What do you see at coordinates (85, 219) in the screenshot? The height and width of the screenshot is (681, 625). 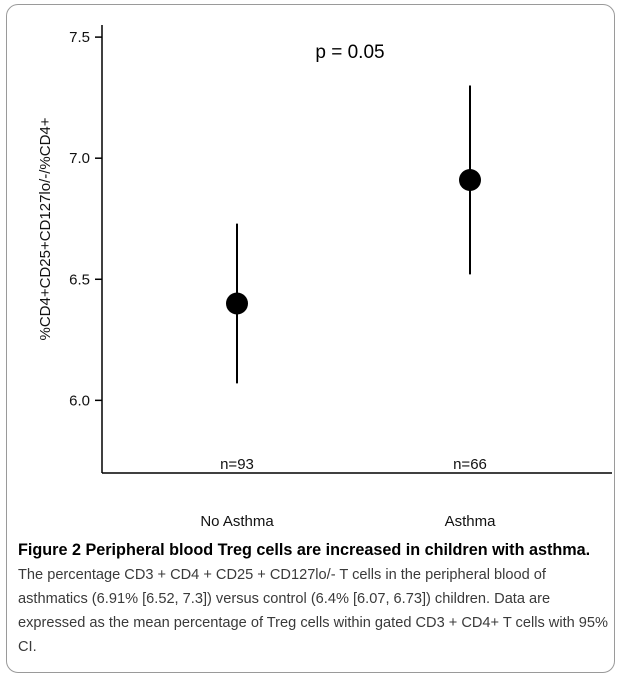 I see `y-ticks: 6.0 6.5 7.0 7.5` at bounding box center [85, 219].